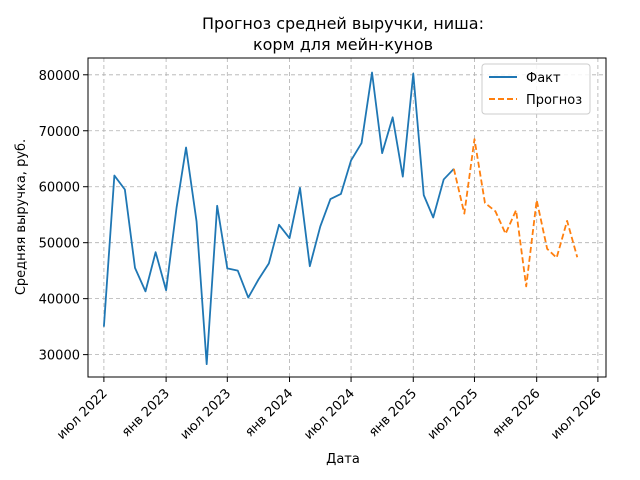 The image size is (640, 480). I want to click on chart-title-line-2: корм для мейн-кунов, so click(343, 44).